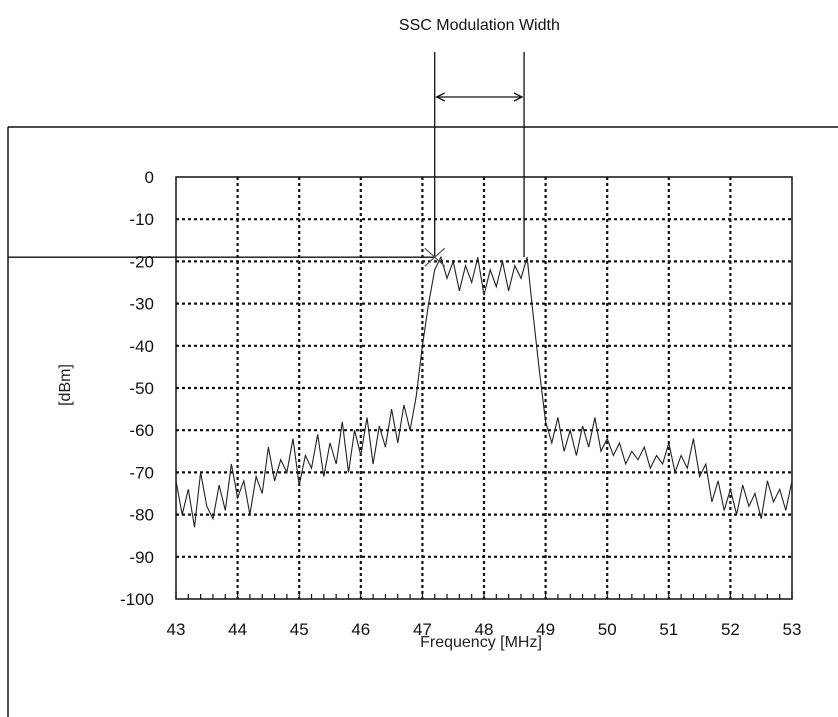  I want to click on y-tick-label: -30, so click(141, 304).